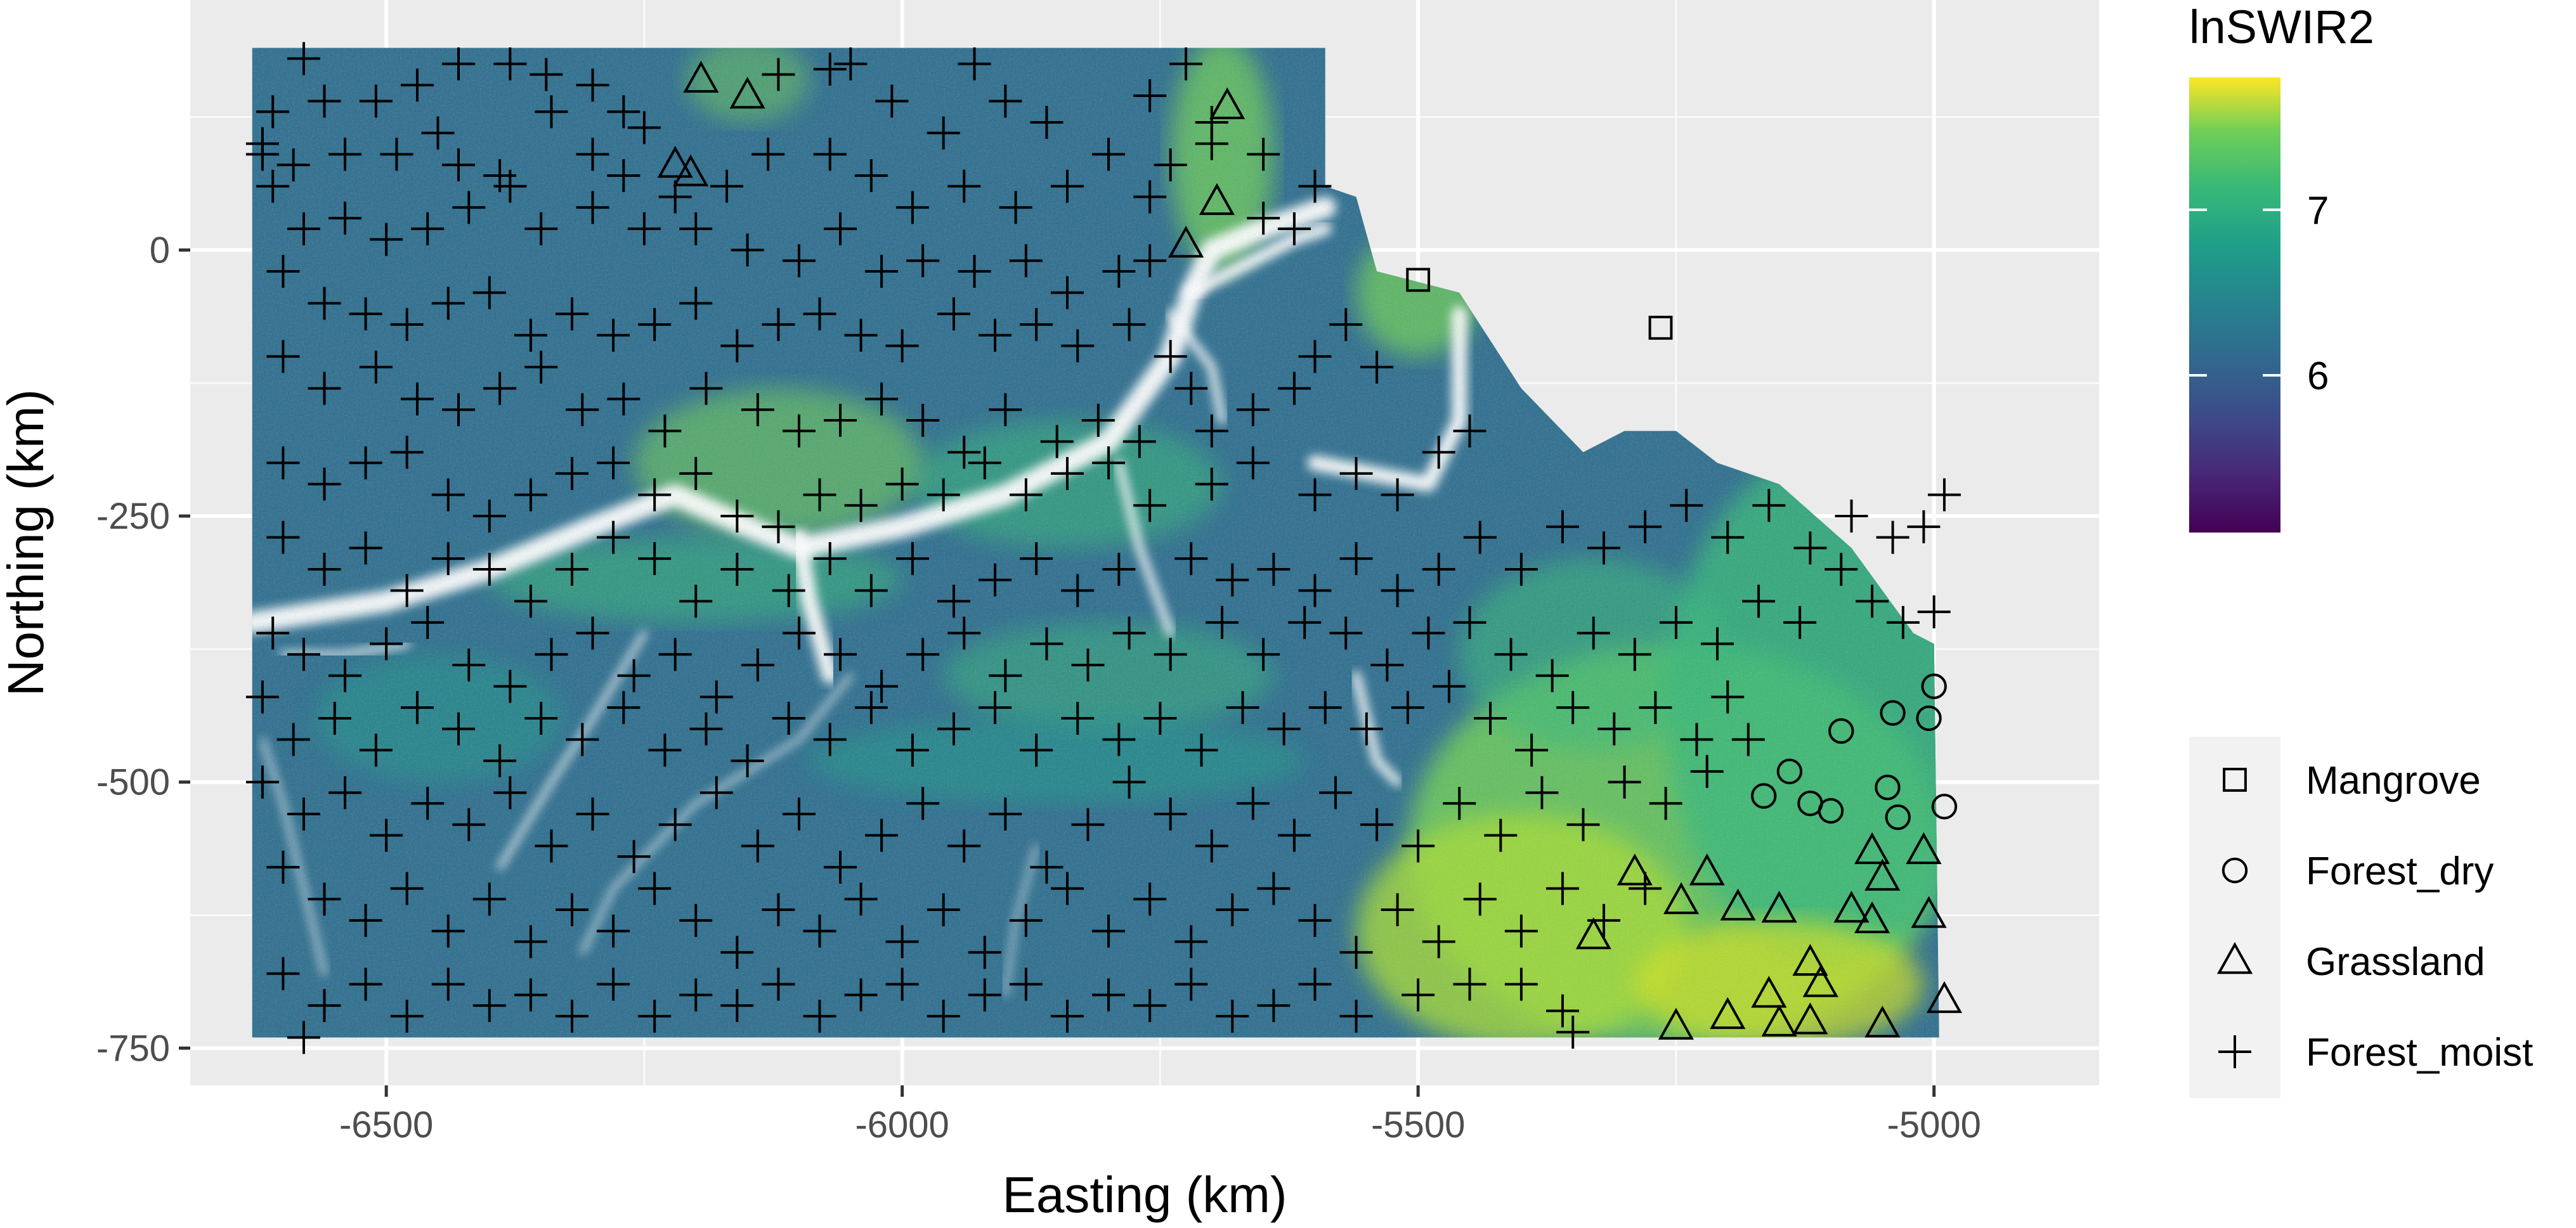 This screenshot has width=2576, height=1228. What do you see at coordinates (27, 543) in the screenshot?
I see `y-axis-title: Northing (km)` at bounding box center [27, 543].